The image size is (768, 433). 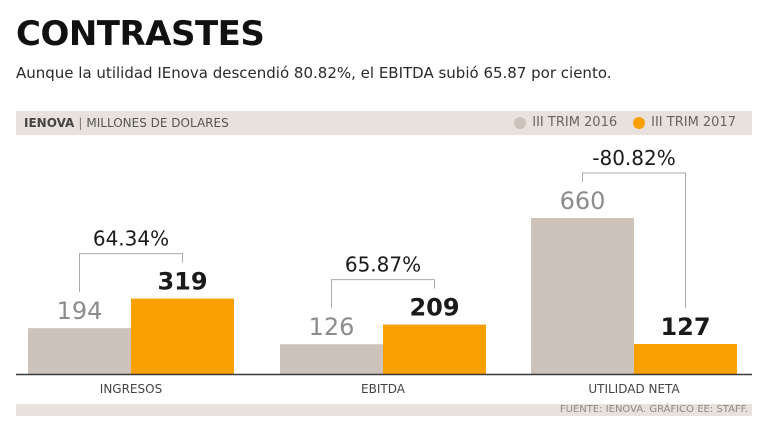 What do you see at coordinates (685, 327) in the screenshot?
I see `value-label-2017-2: 127` at bounding box center [685, 327].